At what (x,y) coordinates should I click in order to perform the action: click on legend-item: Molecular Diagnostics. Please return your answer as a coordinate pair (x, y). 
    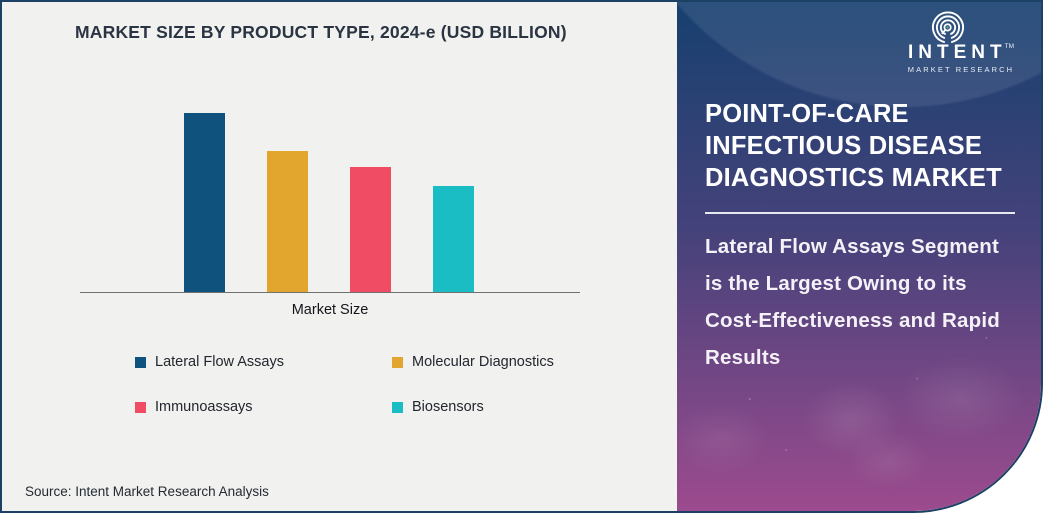
    Looking at the image, I should click on (473, 362).